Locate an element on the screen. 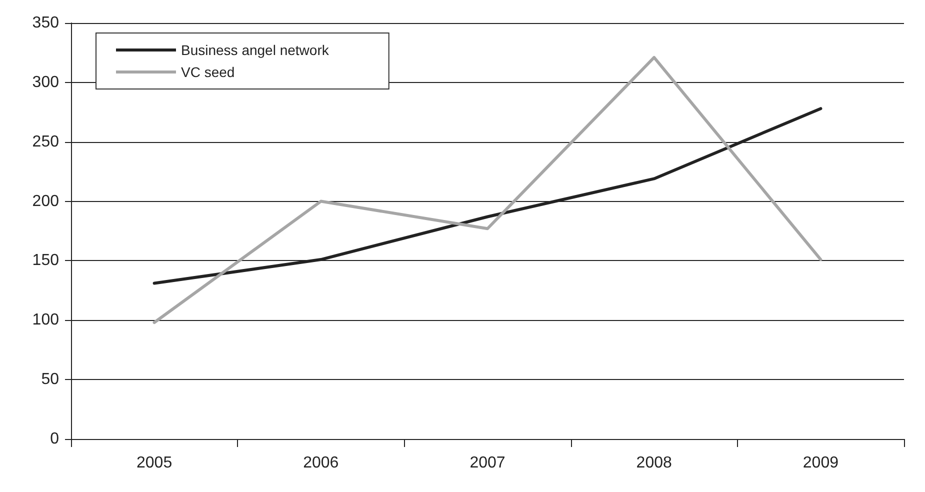 The width and height of the screenshot is (925, 492). y-tick-label: 50 is located at coordinates (50, 379).